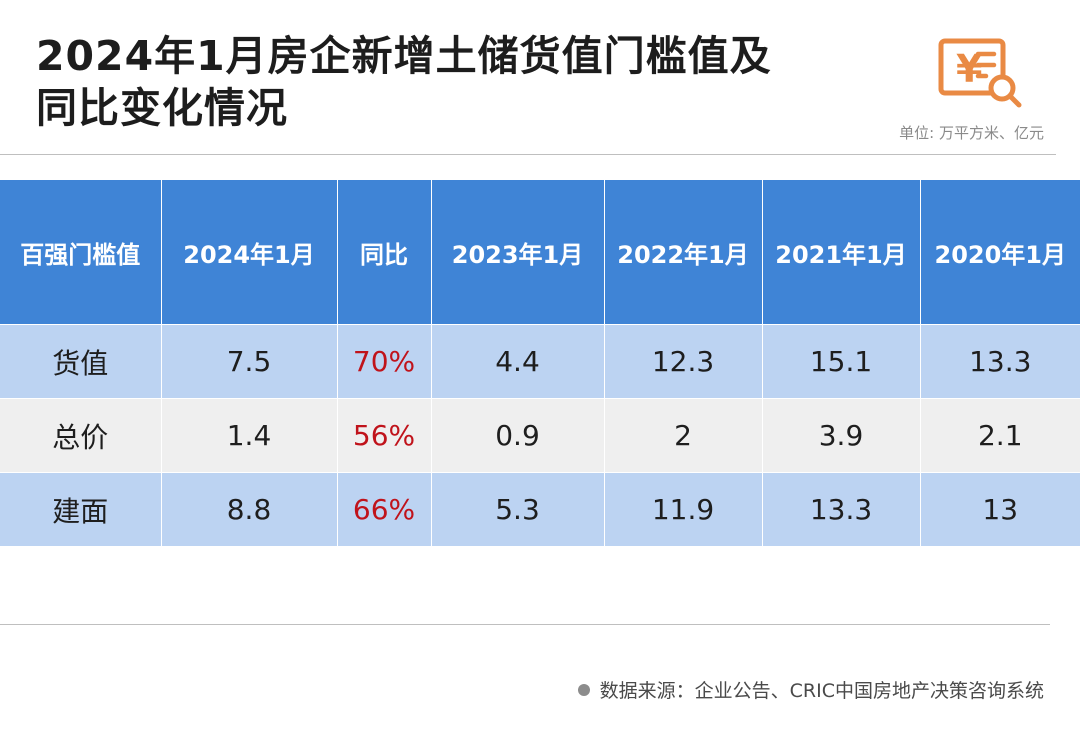 The height and width of the screenshot is (733, 1080). What do you see at coordinates (841, 361) in the screenshot?
I see `table-cell: 15.1` at bounding box center [841, 361].